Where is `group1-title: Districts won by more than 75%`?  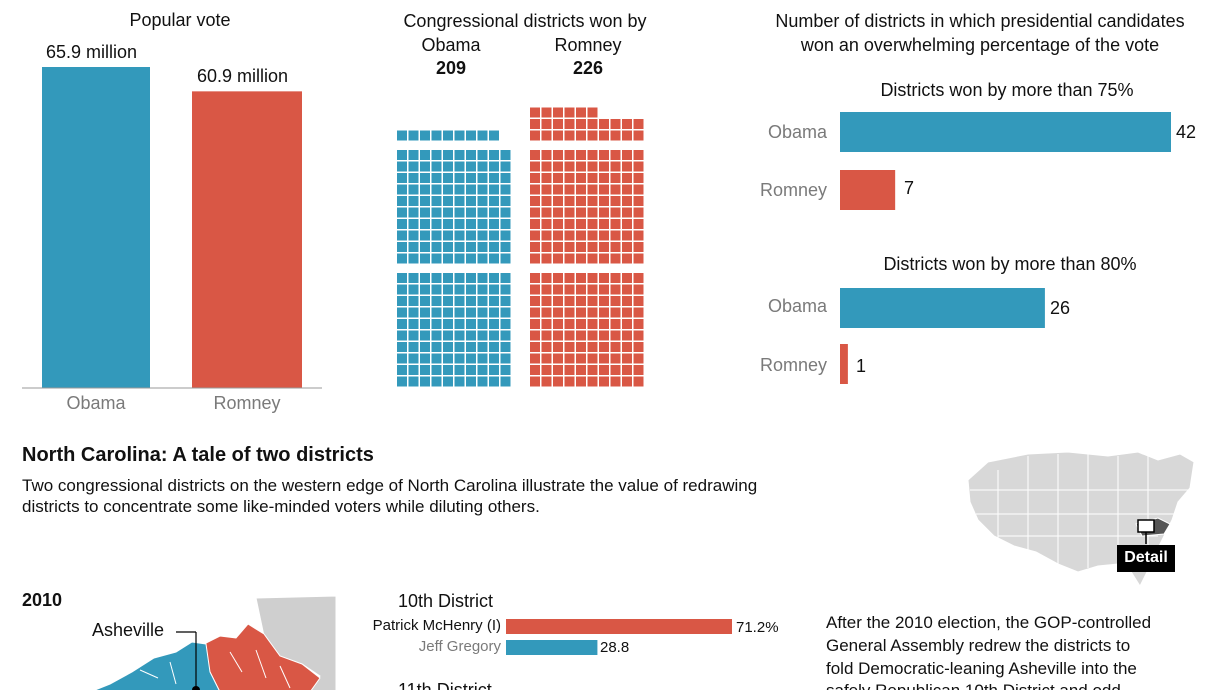 group1-title: Districts won by more than 75% is located at coordinates (1007, 90).